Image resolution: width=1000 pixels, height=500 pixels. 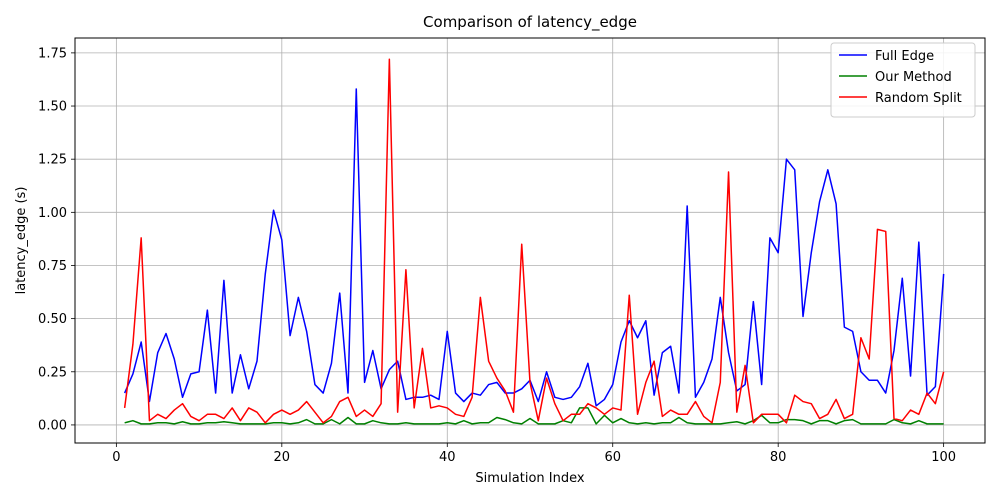 What do you see at coordinates (530, 22) in the screenshot?
I see `chart-title: Comparison of latency_edge` at bounding box center [530, 22].